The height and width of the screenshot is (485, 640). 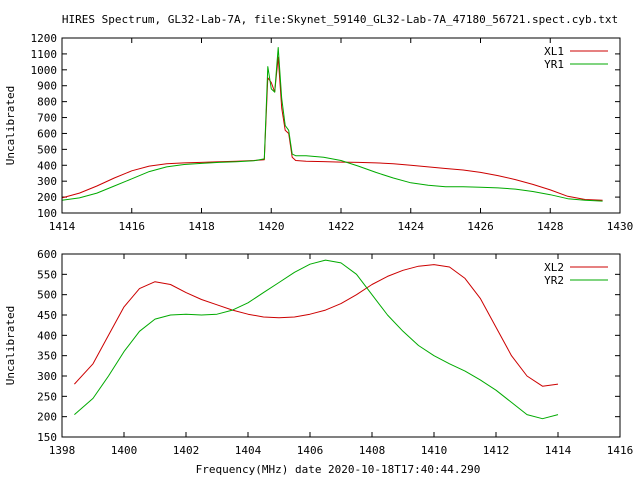 What do you see at coordinates (620, 226) in the screenshot?
I see `top-x-tick-label: 1430` at bounding box center [620, 226].